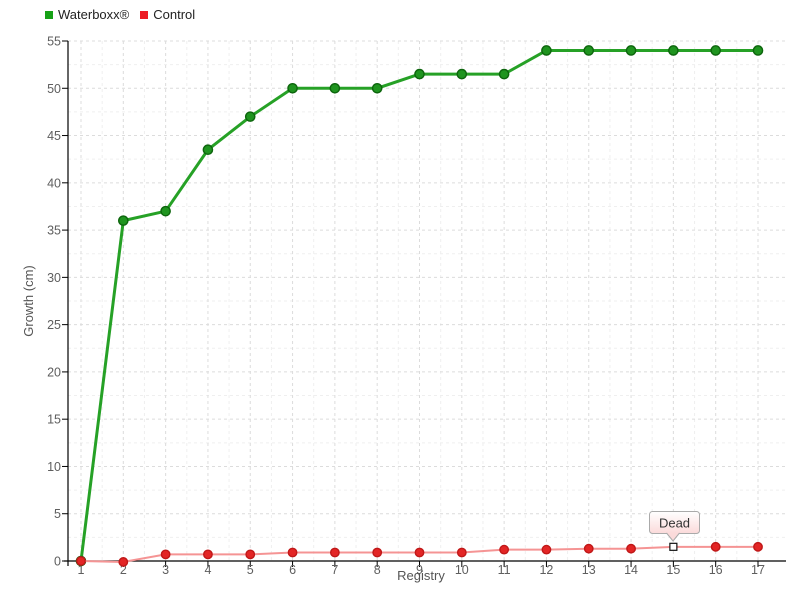 The width and height of the screenshot is (800, 600). What do you see at coordinates (54, 325) in the screenshot?
I see `y-tick-label-25: 25` at bounding box center [54, 325].